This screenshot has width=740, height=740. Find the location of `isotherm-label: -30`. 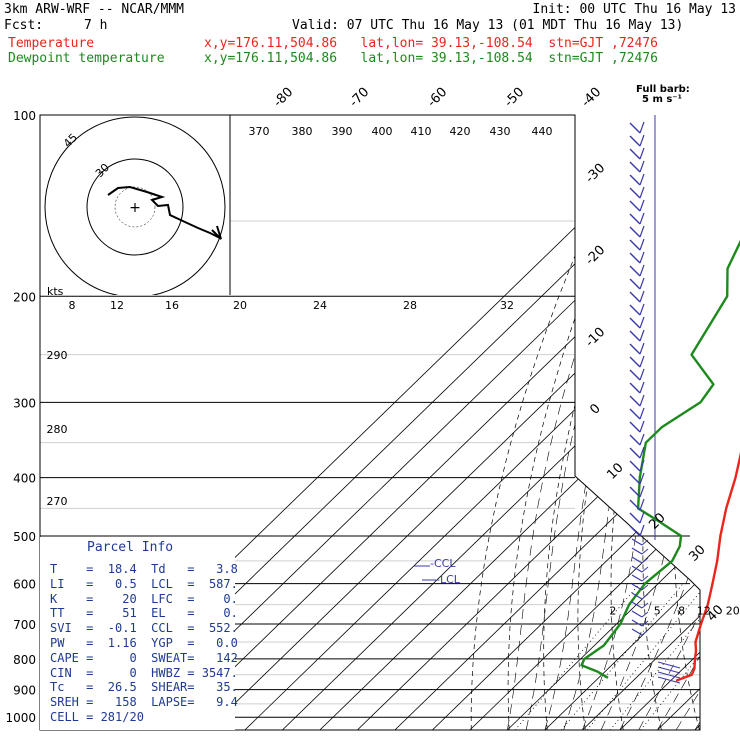

isotherm-label: -30 is located at coordinates (596, 174).